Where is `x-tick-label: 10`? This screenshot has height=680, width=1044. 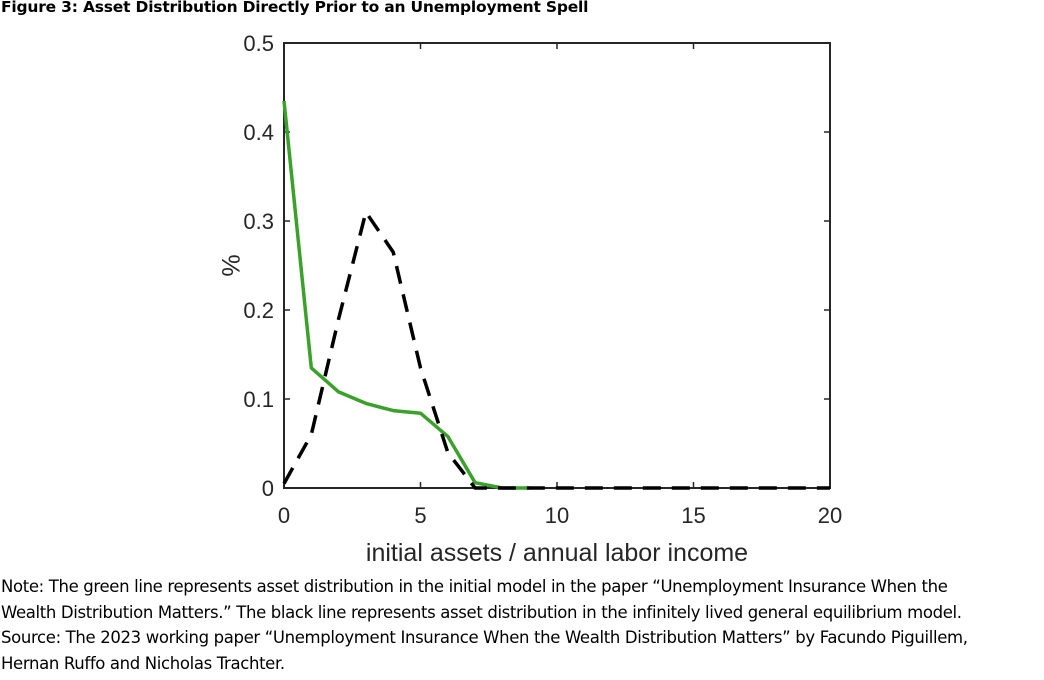 x-tick-label: 10 is located at coordinates (557, 515).